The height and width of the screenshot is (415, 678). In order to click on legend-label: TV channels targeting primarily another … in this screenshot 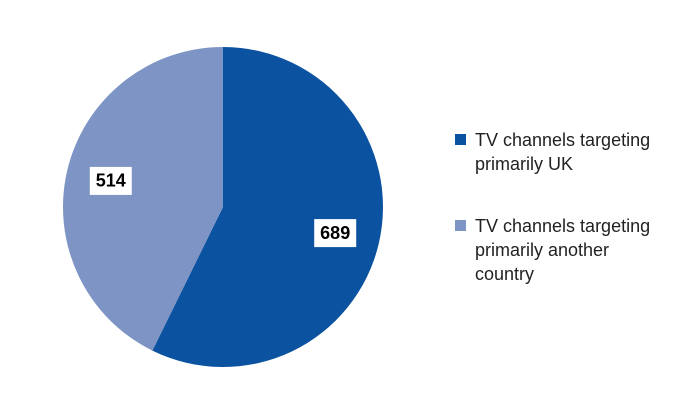, I will do `click(563, 250)`.